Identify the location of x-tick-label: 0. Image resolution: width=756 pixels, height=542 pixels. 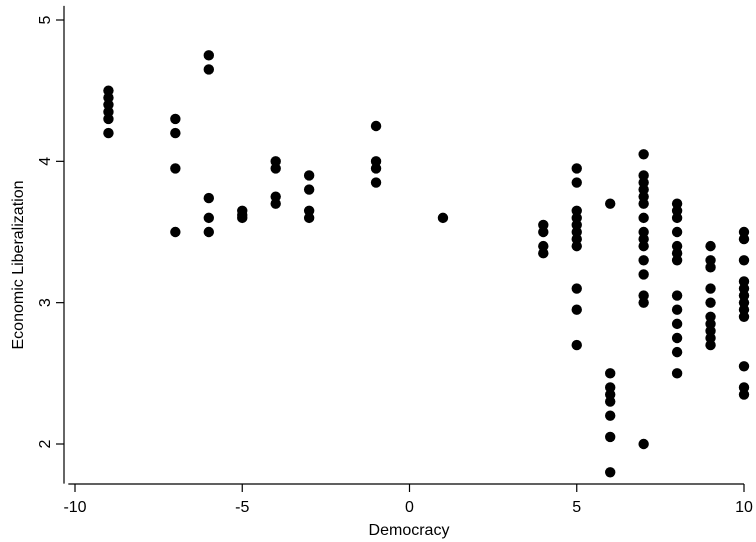
(409, 507).